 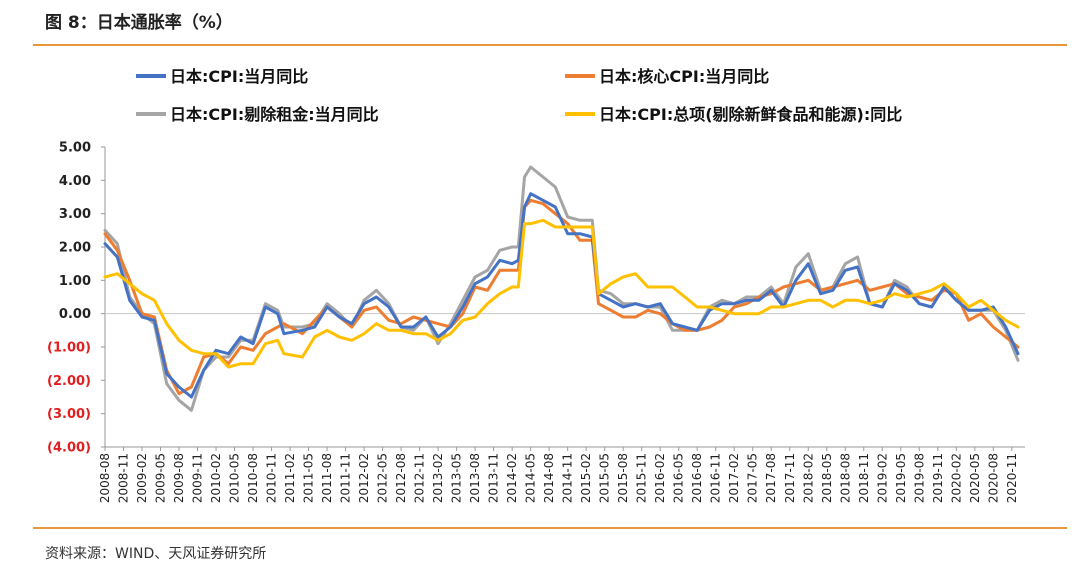 What do you see at coordinates (272, 478) in the screenshot?
I see `x-tick-label: 2010-11` at bounding box center [272, 478].